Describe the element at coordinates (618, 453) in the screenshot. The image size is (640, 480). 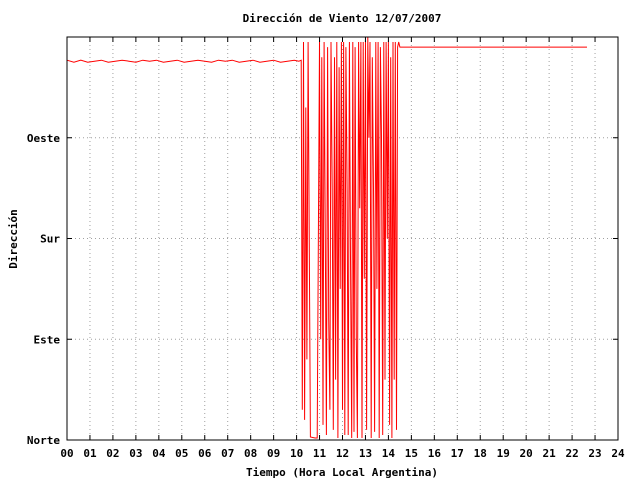
I see `x-tick-label: 24` at that location.